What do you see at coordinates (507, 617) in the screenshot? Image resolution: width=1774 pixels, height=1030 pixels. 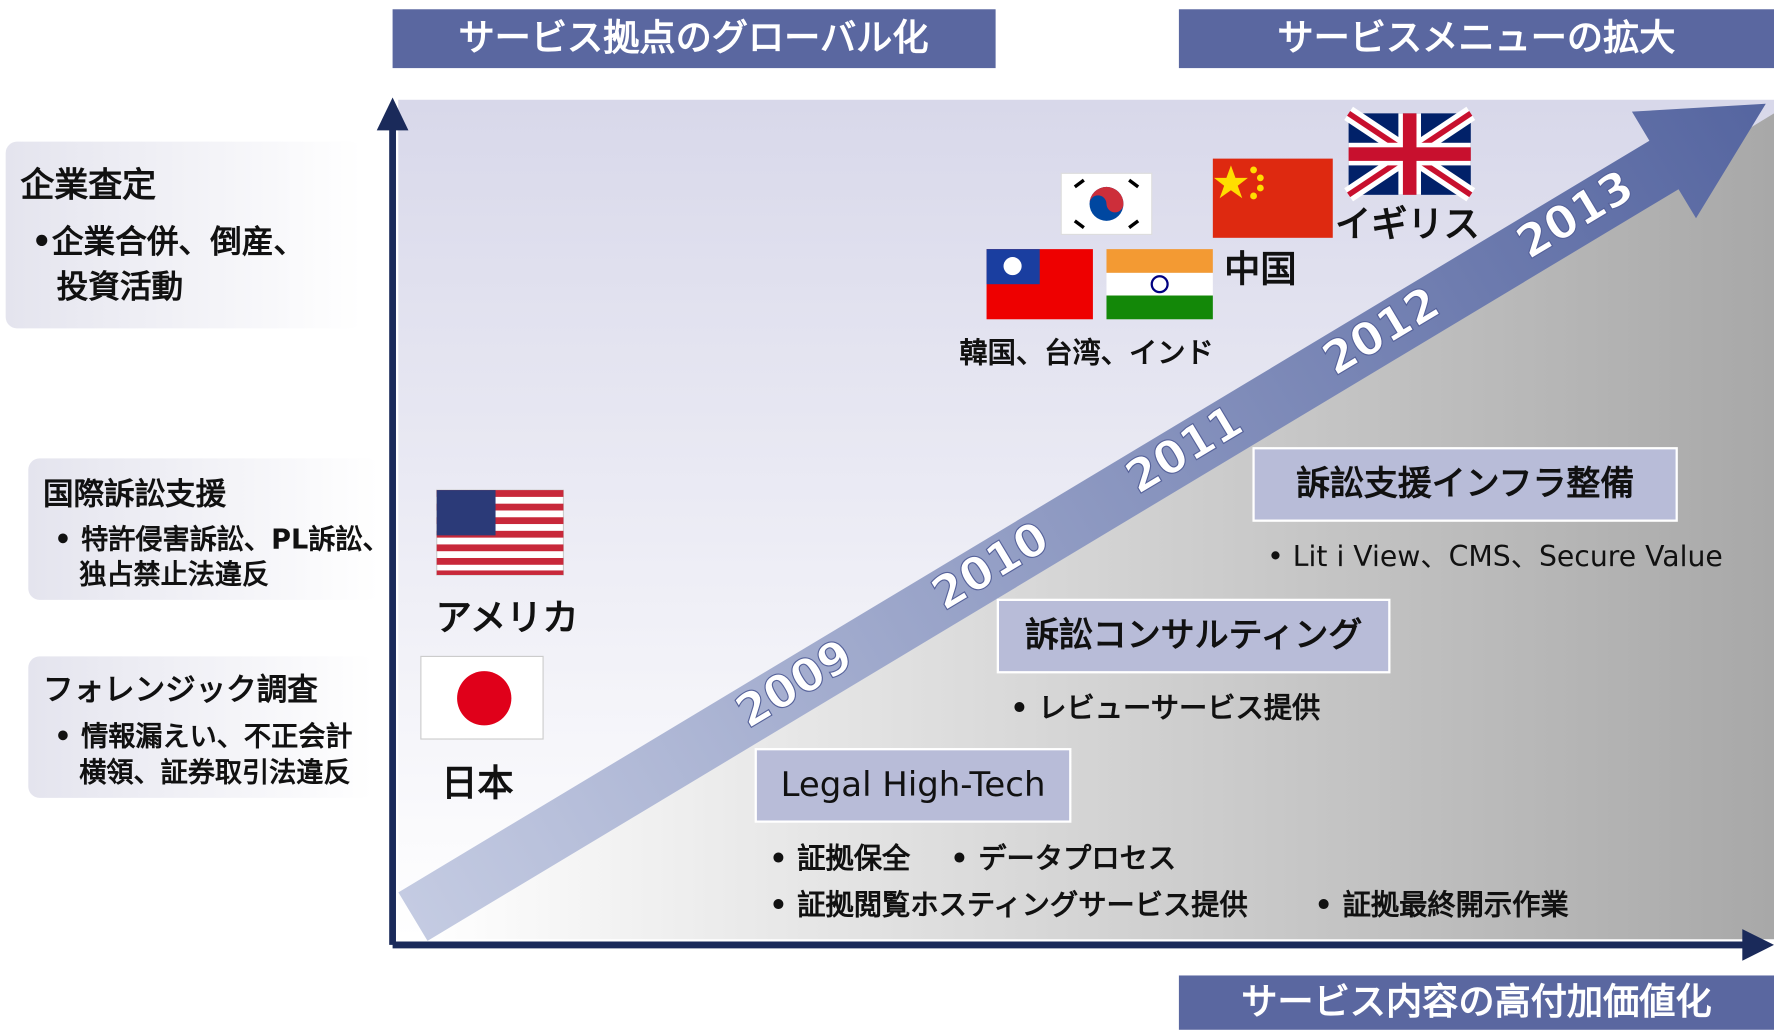 I see `country: アメリカ` at bounding box center [507, 617].